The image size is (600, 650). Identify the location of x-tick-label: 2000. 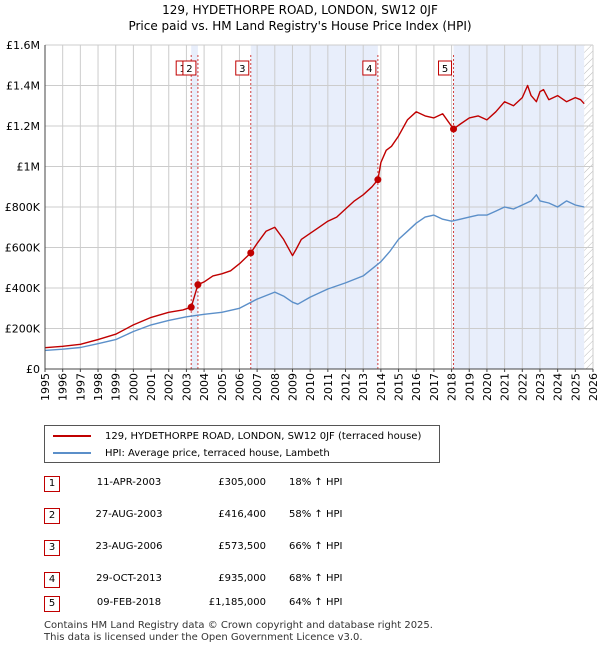
(133, 387).